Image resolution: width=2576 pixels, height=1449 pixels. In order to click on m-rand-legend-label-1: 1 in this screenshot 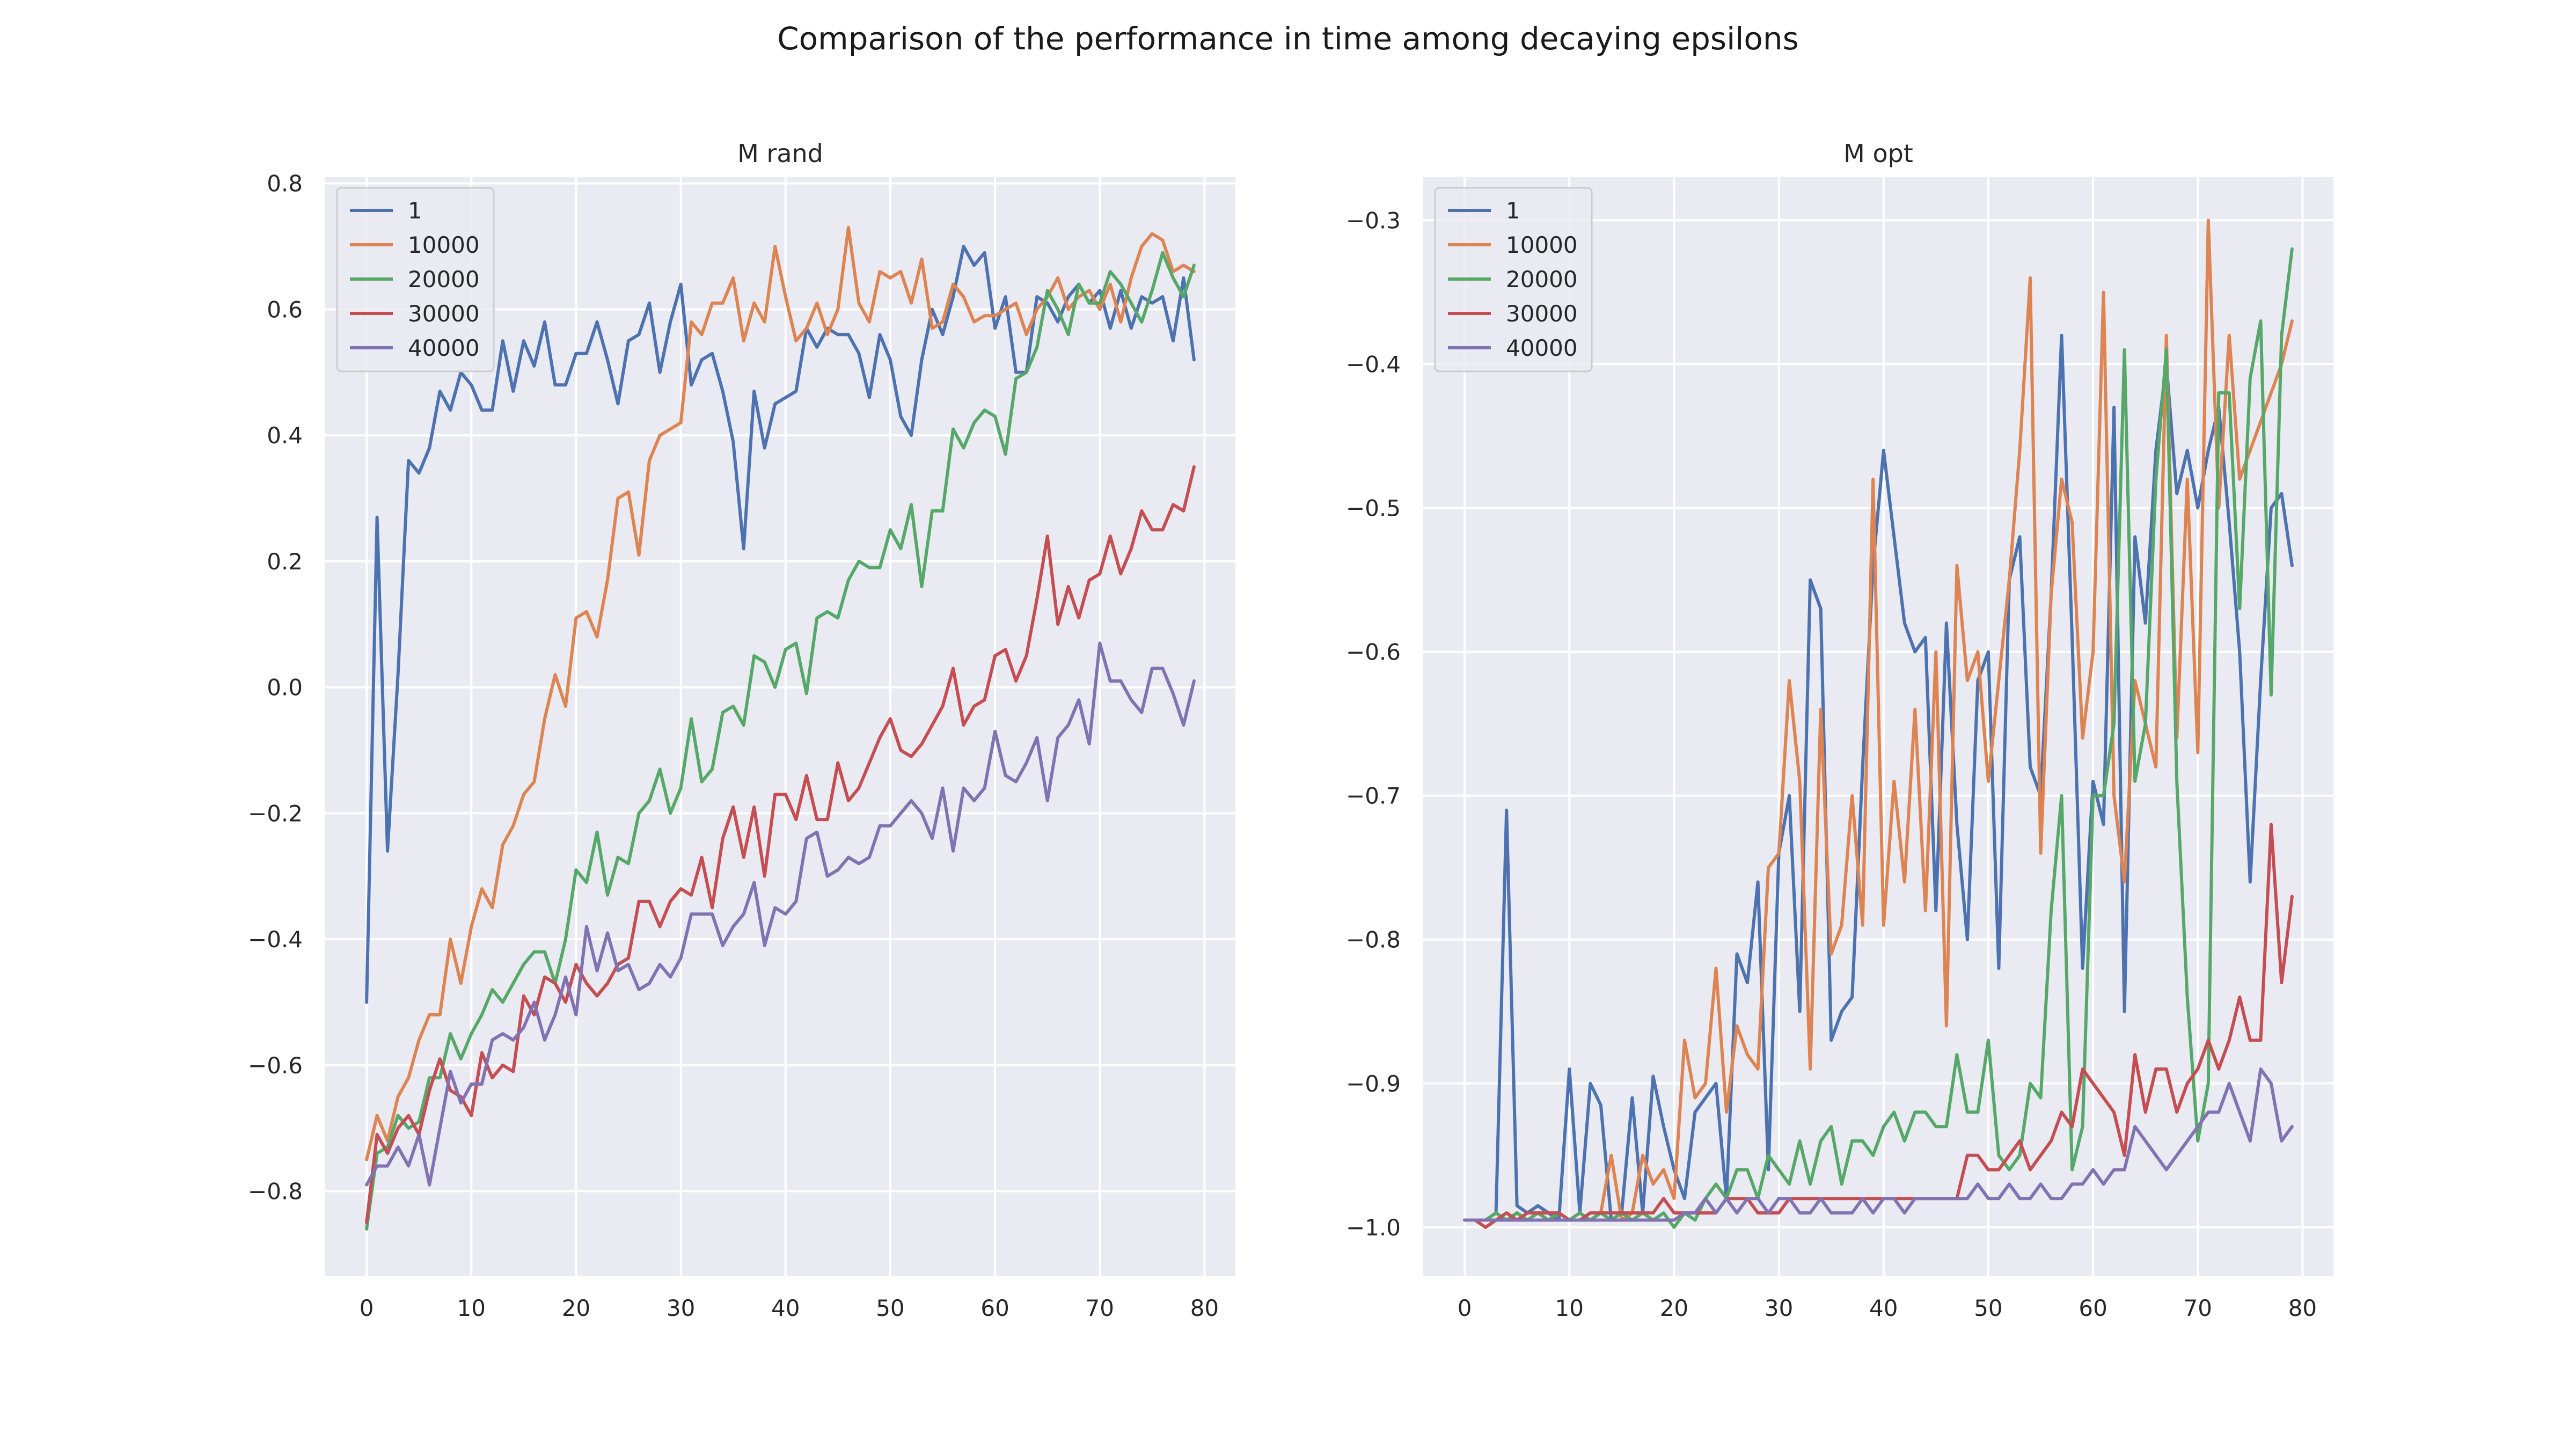, I will do `click(415, 210)`.